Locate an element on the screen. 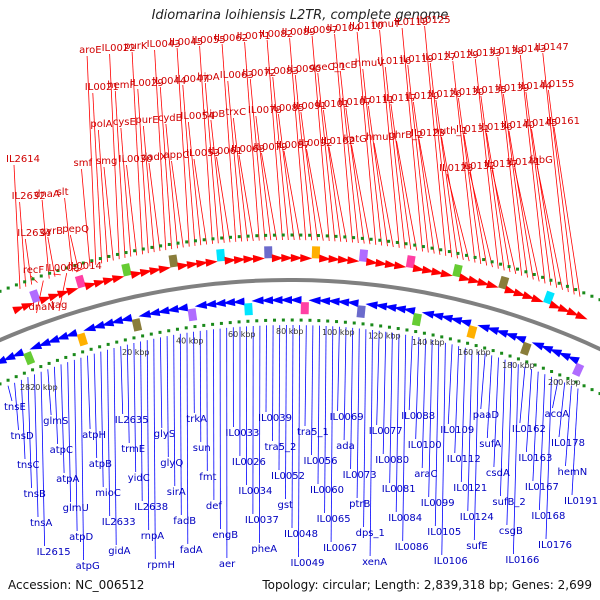 The height and width of the screenshot is (600, 600). forward-gene-label: IL2614 is located at coordinates (23, 159).